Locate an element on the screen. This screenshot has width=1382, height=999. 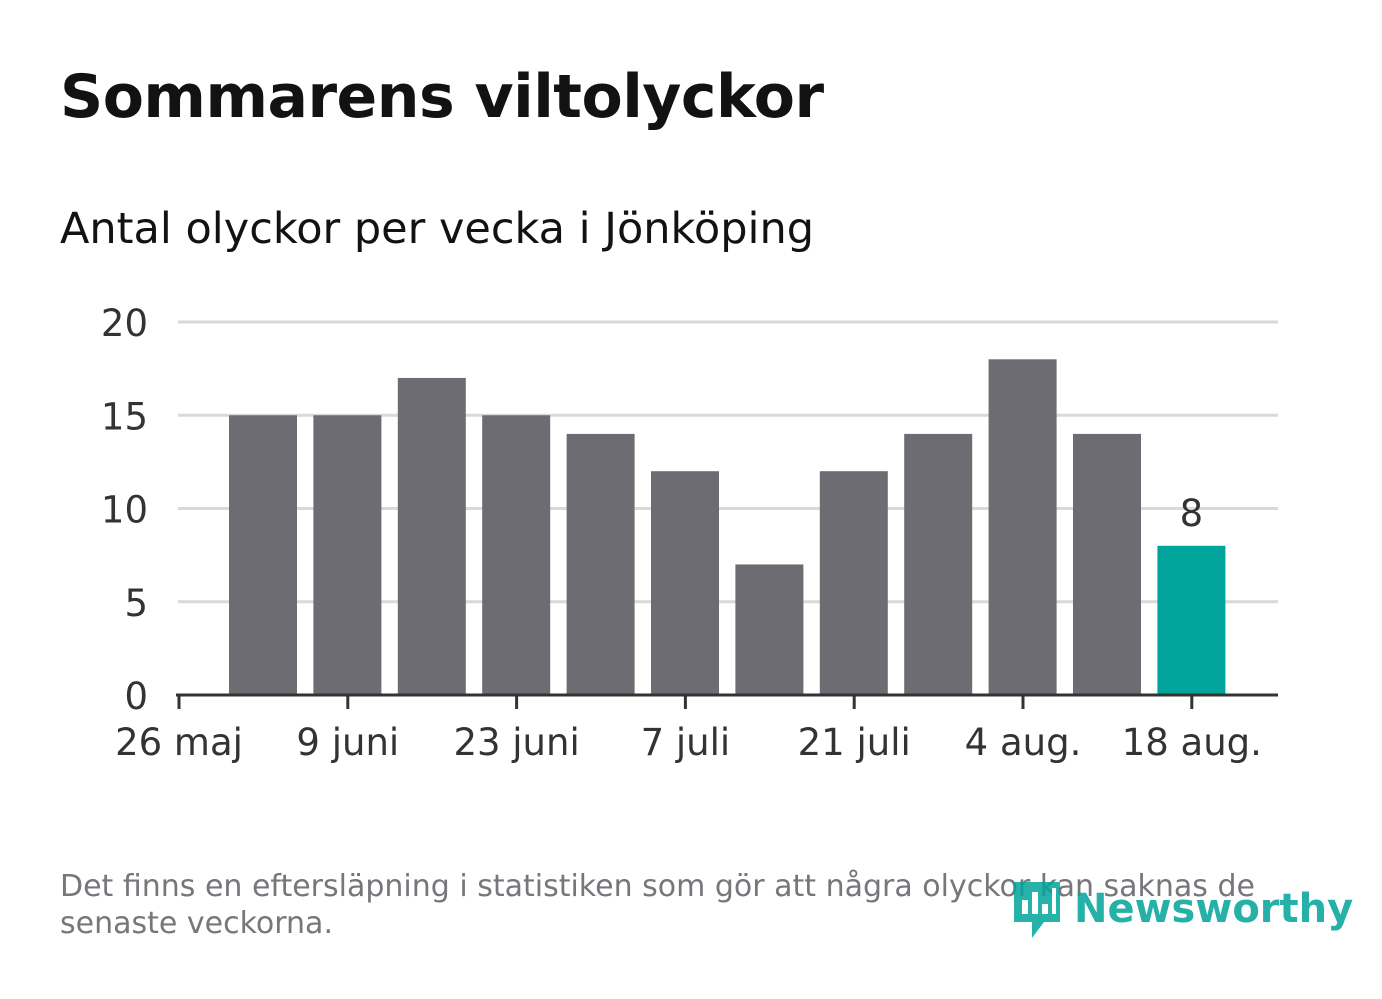
y-tick-label: 5 is located at coordinates (136, 603).